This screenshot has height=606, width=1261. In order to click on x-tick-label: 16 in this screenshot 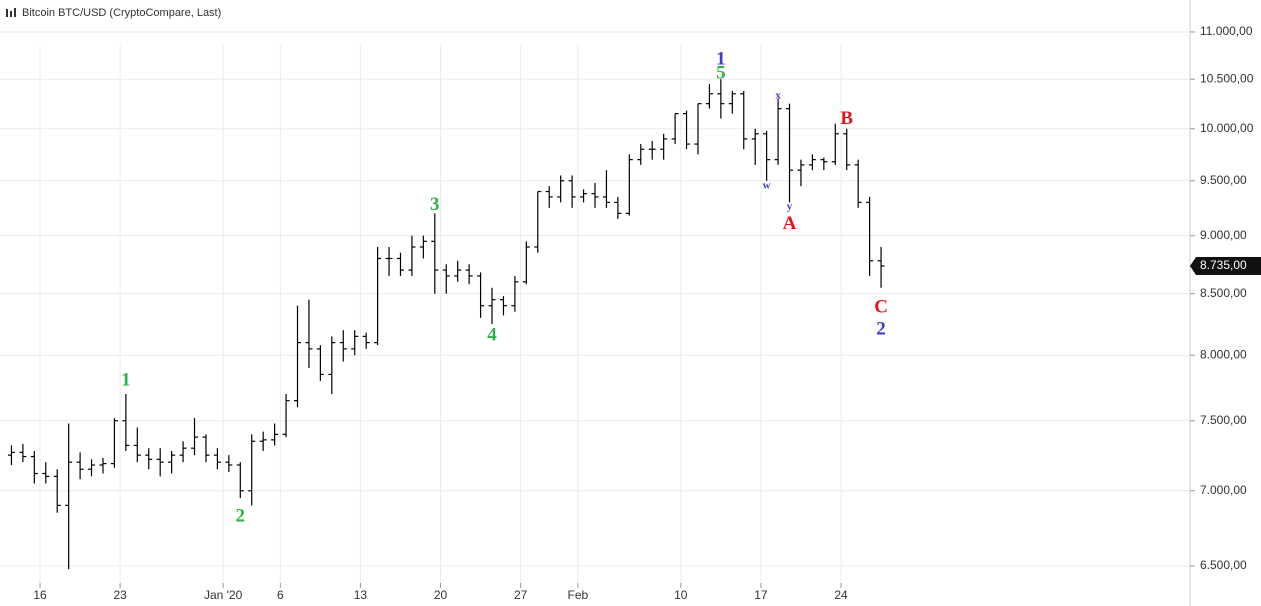, I will do `click(40, 595)`.